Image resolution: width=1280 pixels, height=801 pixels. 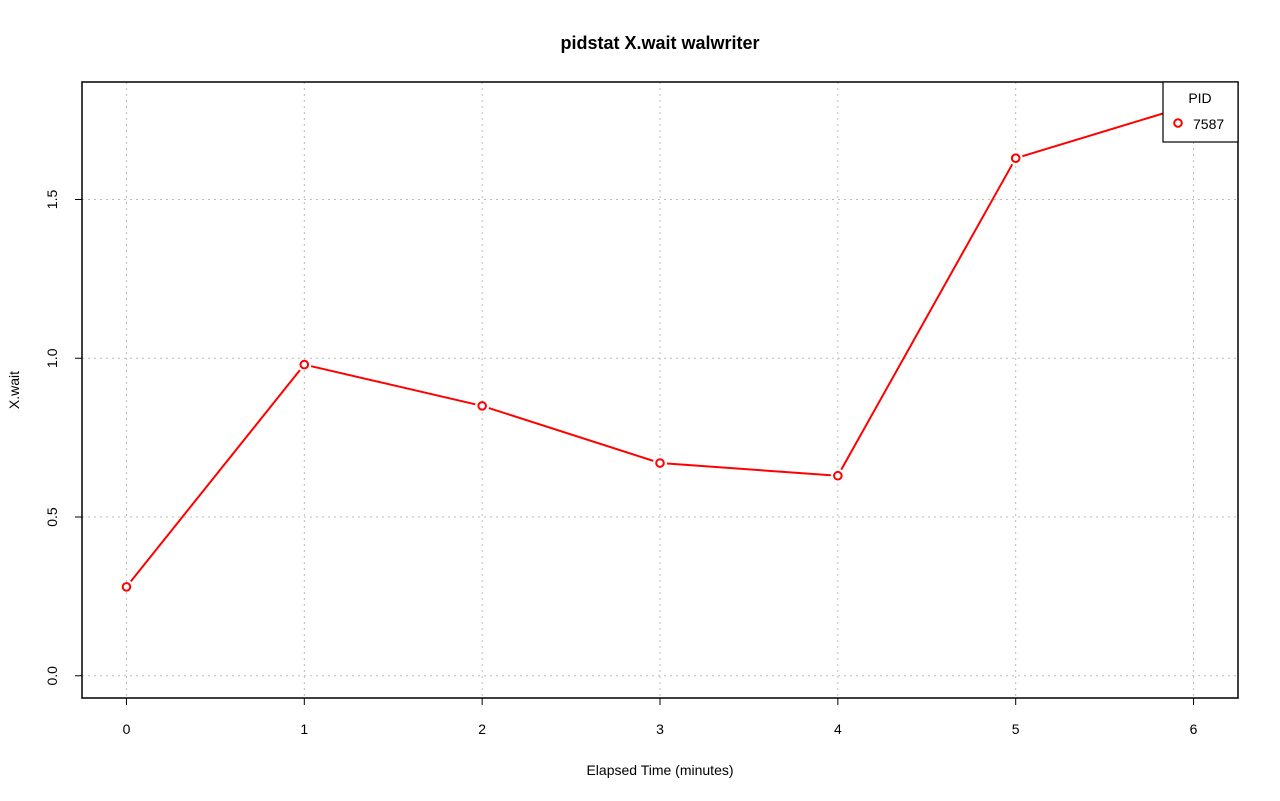 What do you see at coordinates (52, 358) in the screenshot?
I see `y-tick-label: 1.0` at bounding box center [52, 358].